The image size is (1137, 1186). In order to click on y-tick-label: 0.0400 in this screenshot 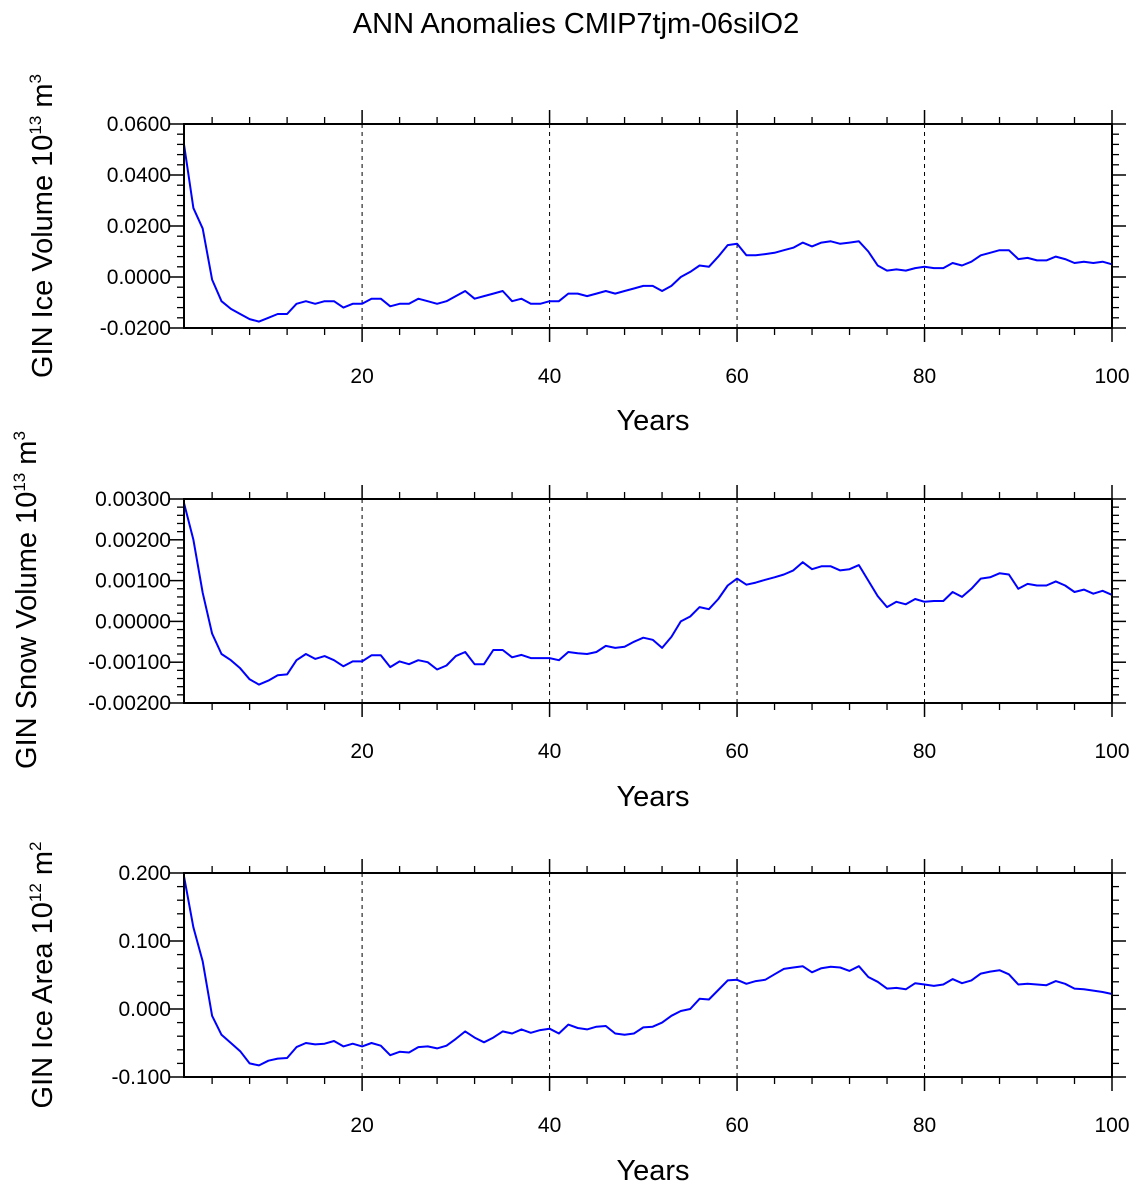, I will do `click(139, 175)`.